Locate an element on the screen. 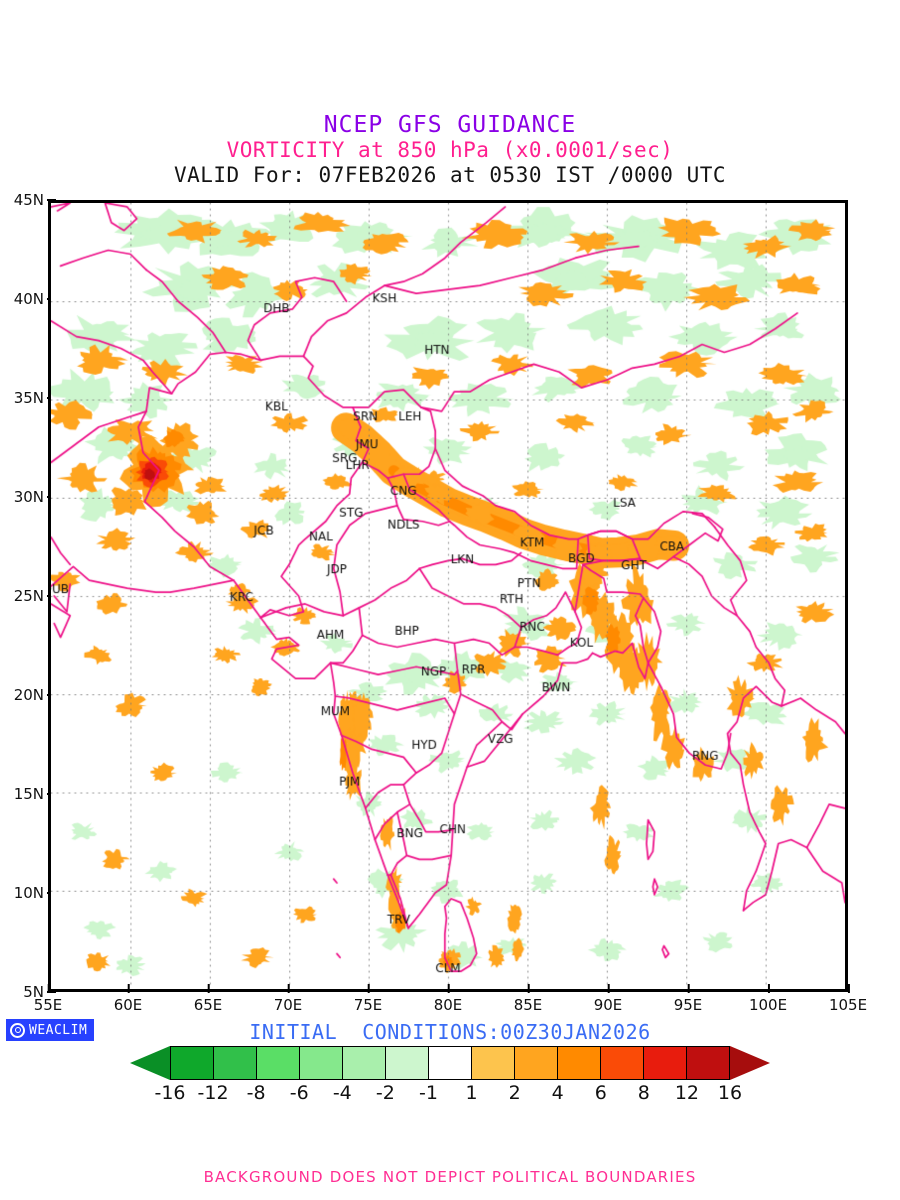 This screenshot has height=1200, width=900. colorbar-high-arrow is located at coordinates (750, 1063).